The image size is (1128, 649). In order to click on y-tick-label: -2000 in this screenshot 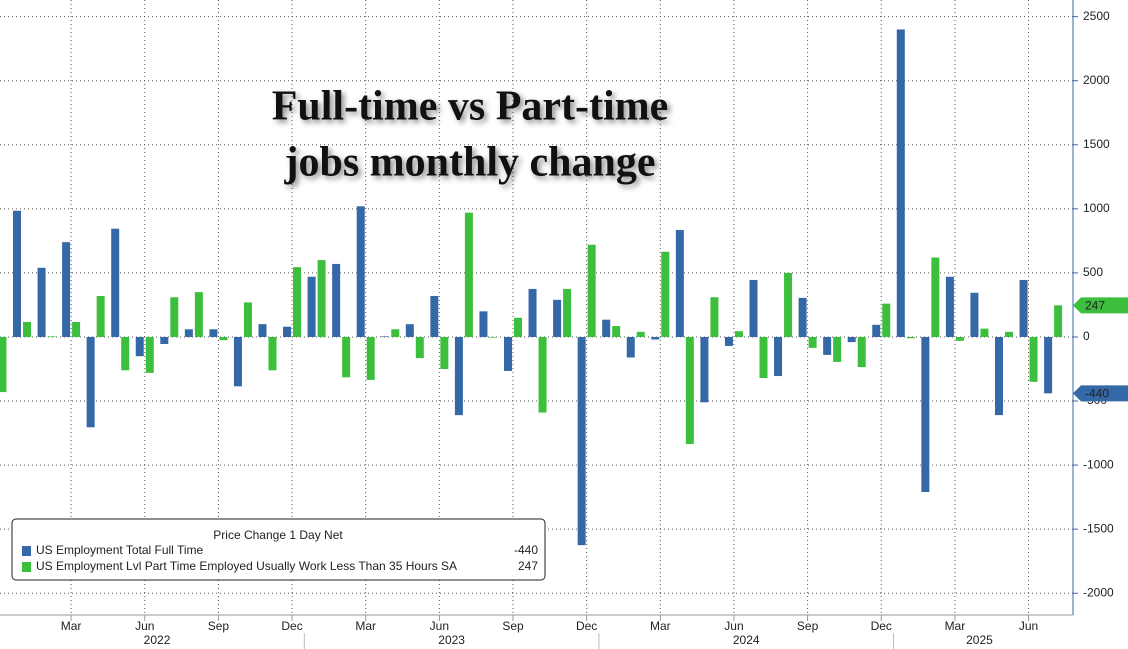, I will do `click(1098, 592)`.